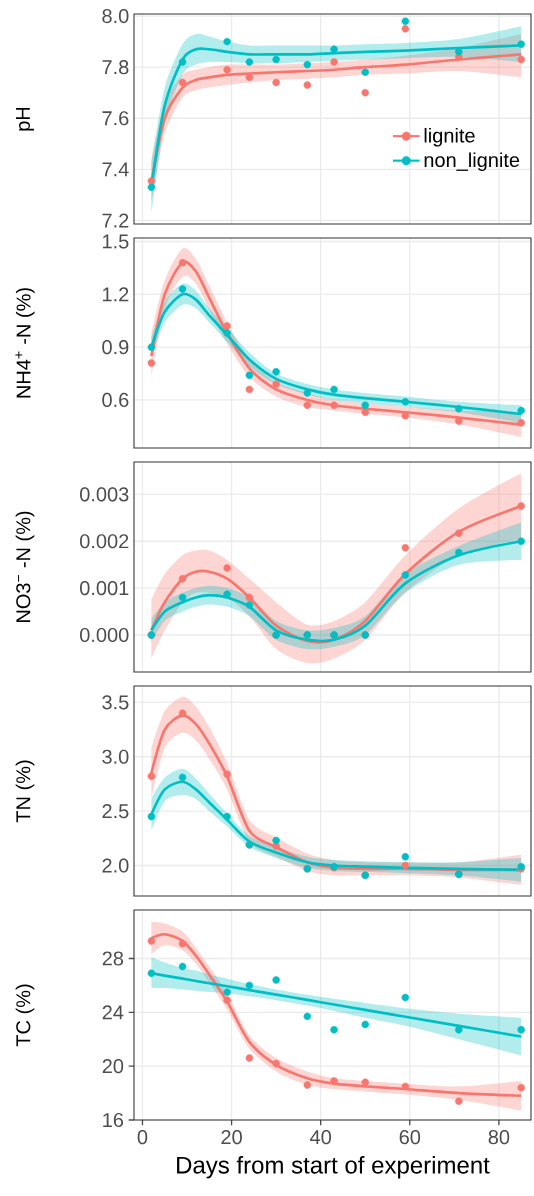  I want to click on x-axis-title: Days from start of experiment, so click(333, 1167).